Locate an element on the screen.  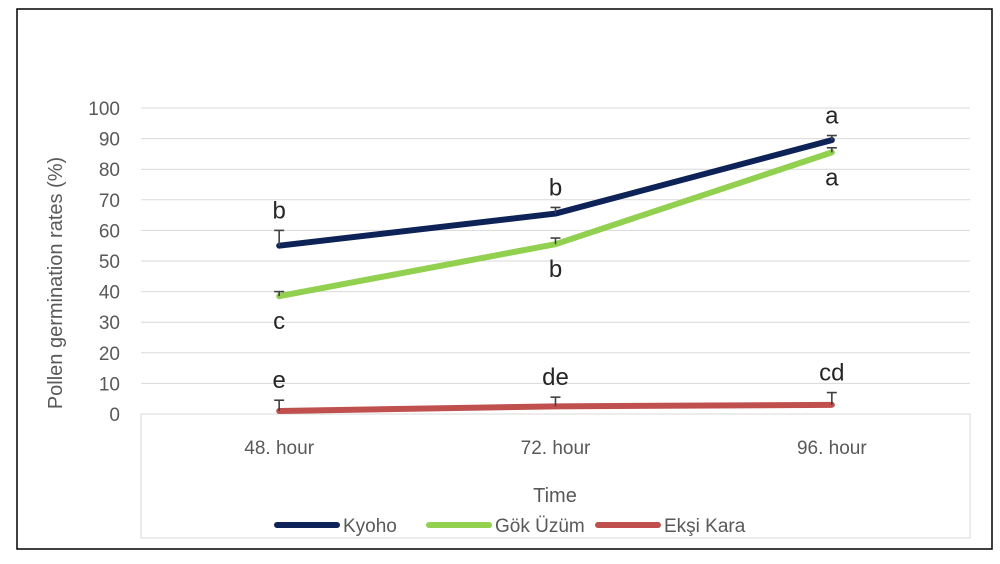
y-tick-label: 0 is located at coordinates (114, 415).